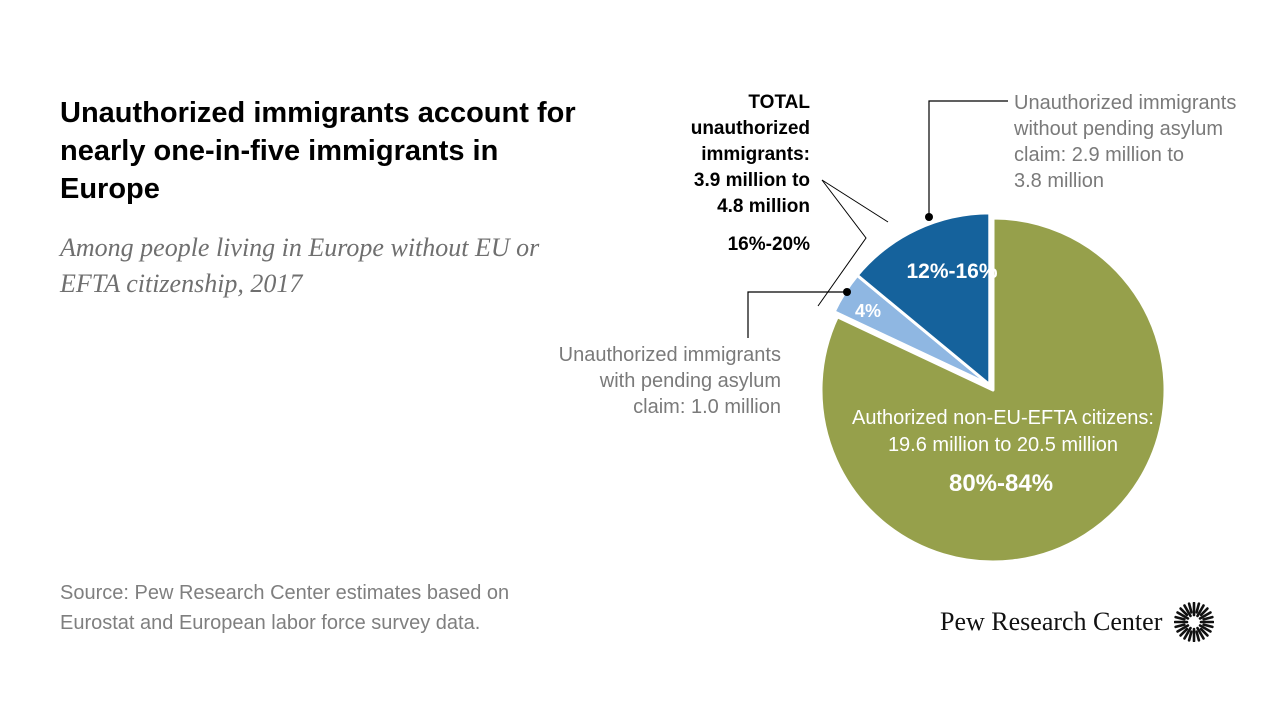  I want to click on callout-label-no-asylum-line-3: claim: 2.9 million to, so click(1099, 155).